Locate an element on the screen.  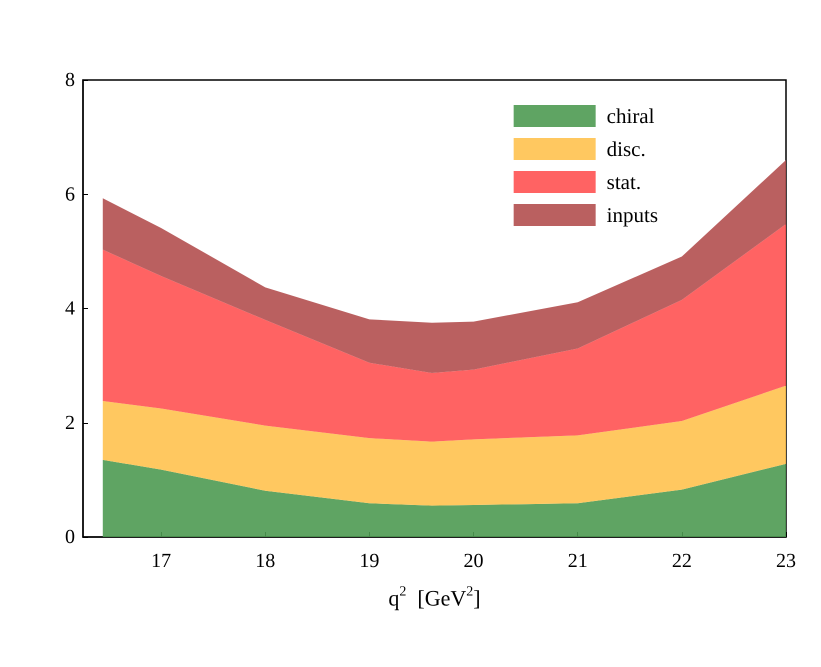
legend-label: inputs is located at coordinates (632, 215).